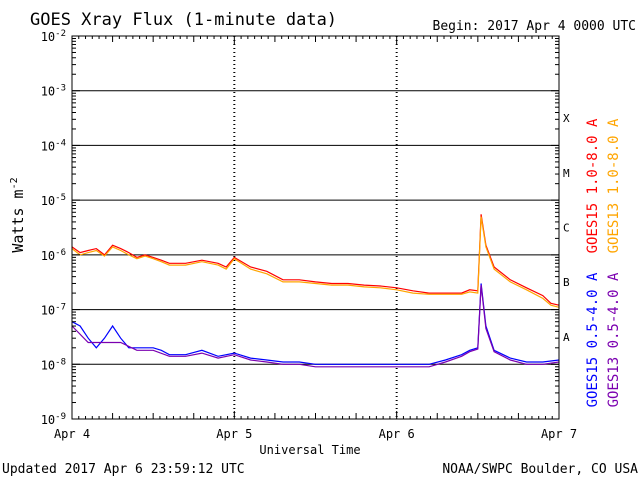 Image resolution: width=640 pixels, height=484 pixels. What do you see at coordinates (397, 434) in the screenshot?
I see `x-tick-label: Apr 6` at bounding box center [397, 434].